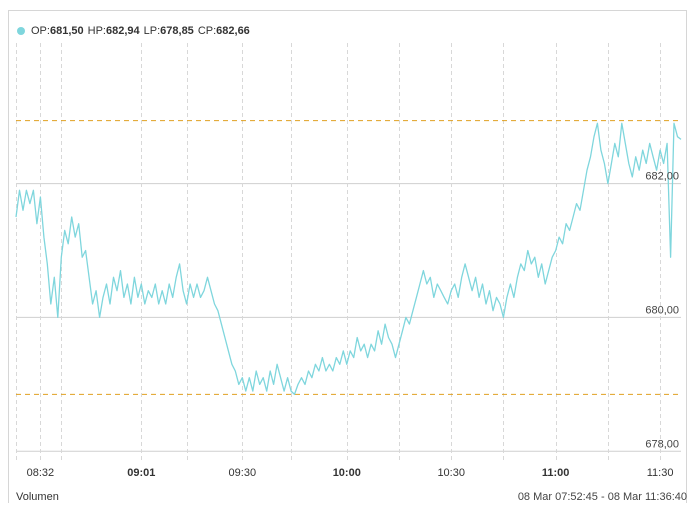 The image size is (695, 505). What do you see at coordinates (662, 177) in the screenshot?
I see `y-tick-label: 682,00` at bounding box center [662, 177].